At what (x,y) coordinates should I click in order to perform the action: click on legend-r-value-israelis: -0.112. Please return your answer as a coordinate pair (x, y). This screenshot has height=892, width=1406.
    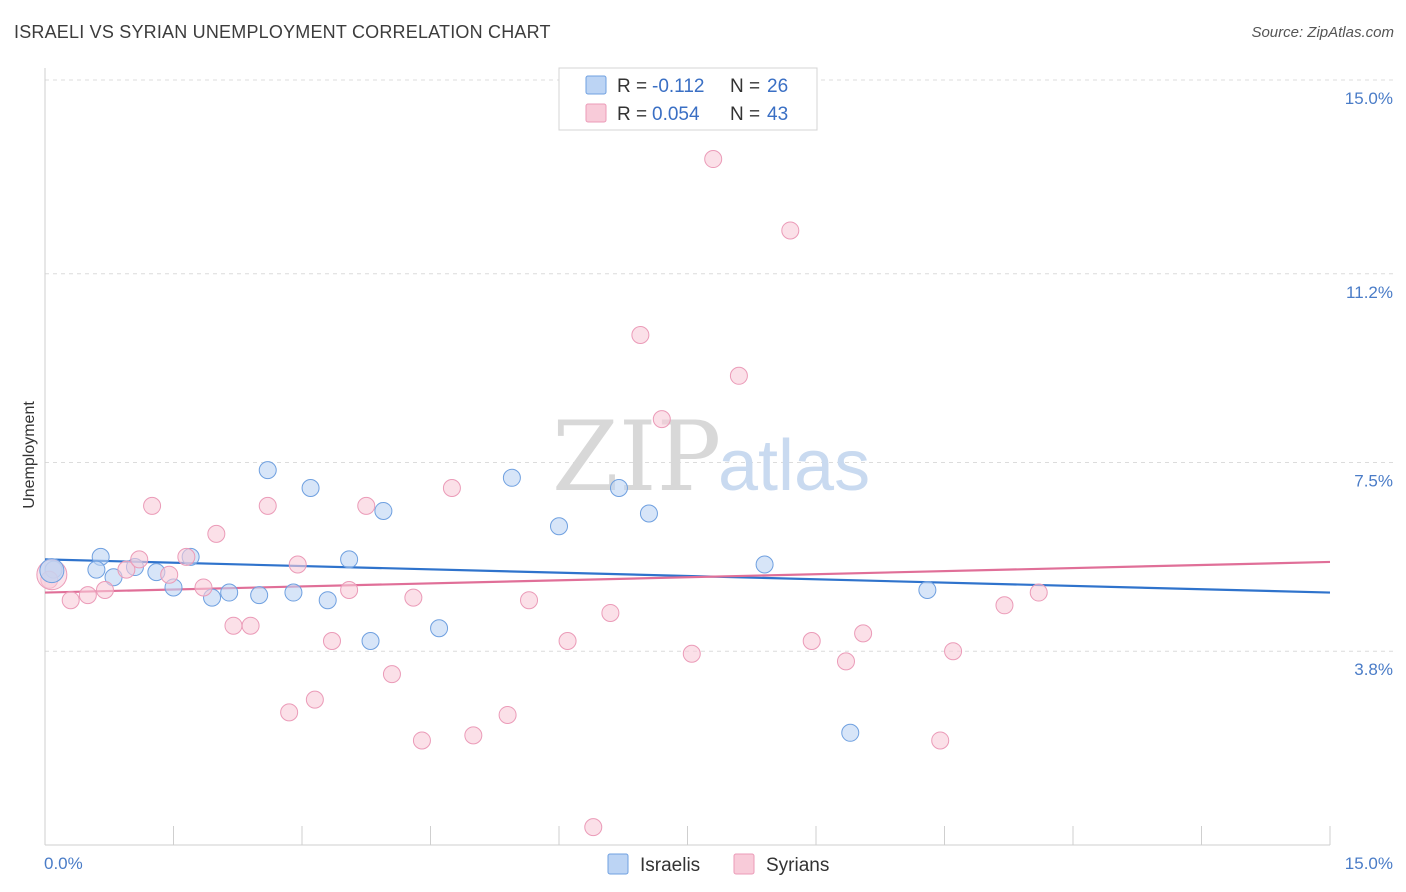
    Looking at the image, I should click on (678, 86).